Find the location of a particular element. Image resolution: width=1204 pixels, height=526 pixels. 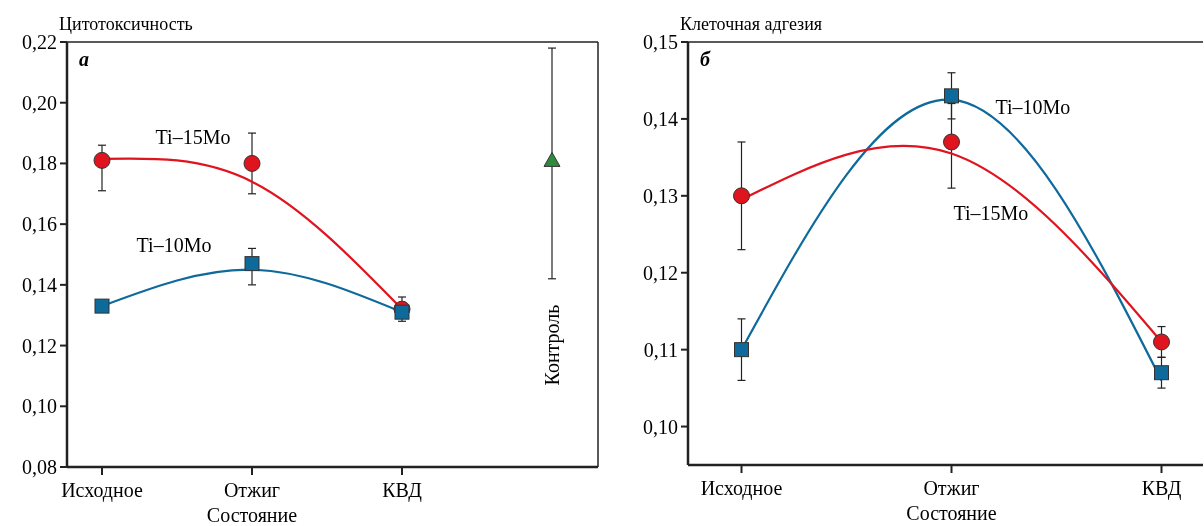

text: Ti–15Mo is located at coordinates (991, 212).